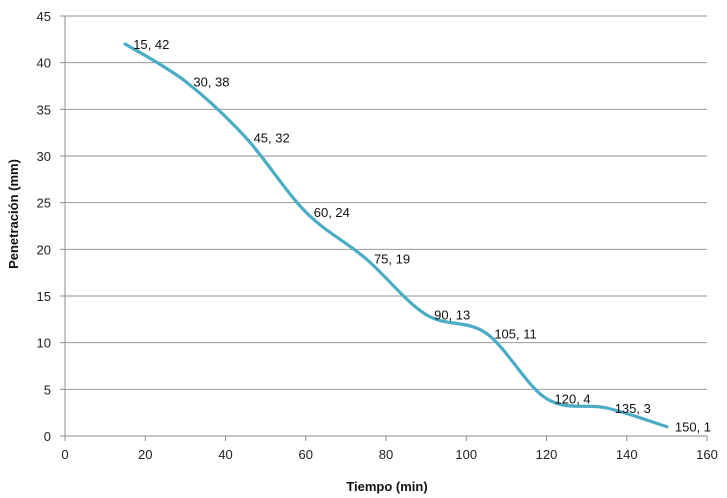 The height and width of the screenshot is (498, 727). What do you see at coordinates (272, 137) in the screenshot?
I see `data-label-2: 45, 32` at bounding box center [272, 137].